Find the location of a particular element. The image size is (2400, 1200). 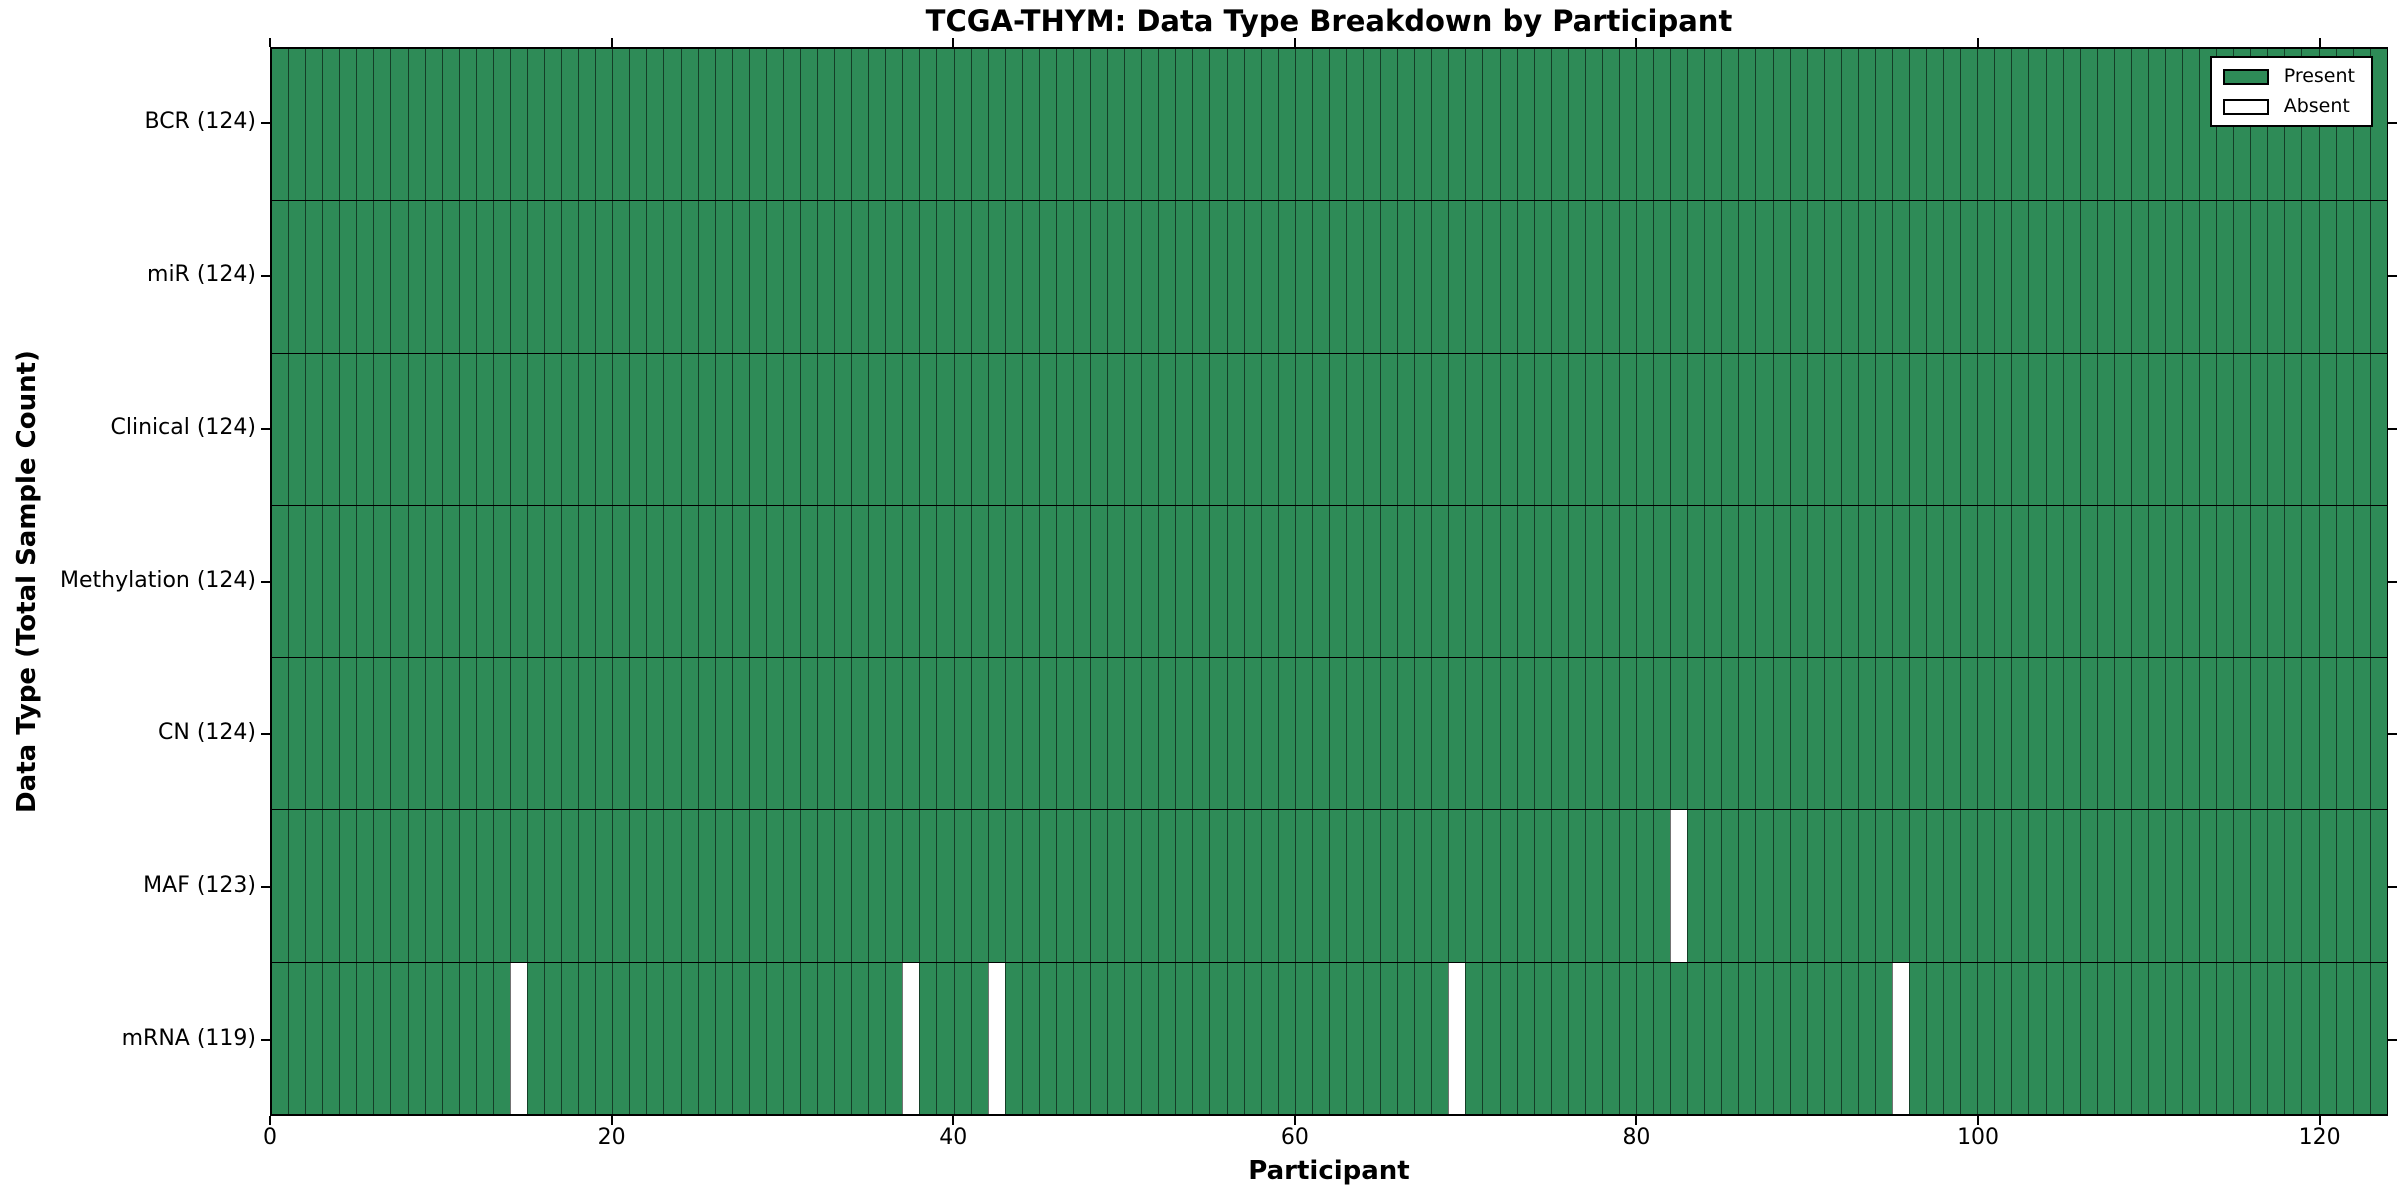

y-tick-mark is located at coordinates (265, 886).